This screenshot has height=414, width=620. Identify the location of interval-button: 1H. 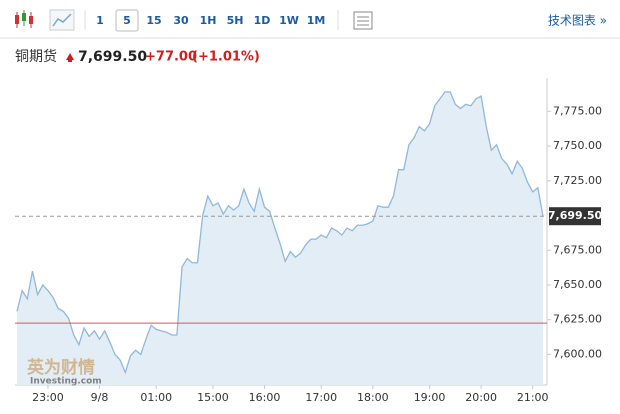
(208, 20).